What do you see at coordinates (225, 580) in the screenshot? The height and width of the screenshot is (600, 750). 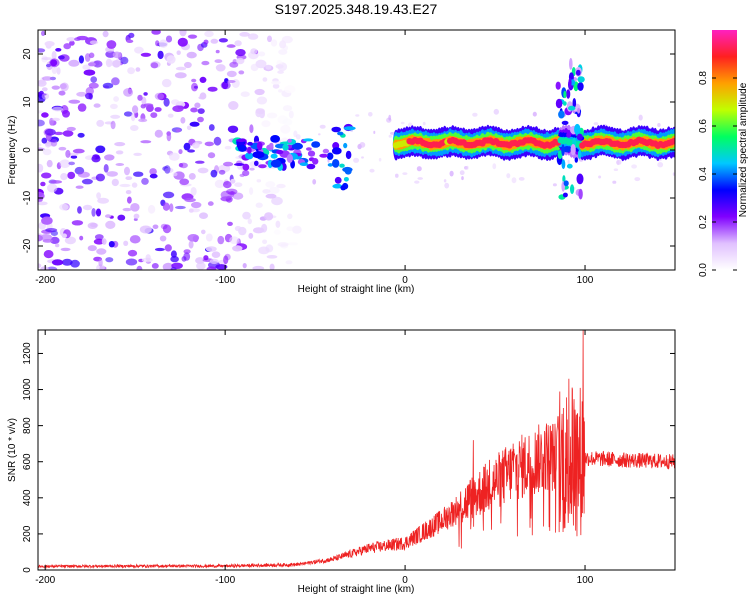 I see `snr-xtick-label: -100` at bounding box center [225, 580].